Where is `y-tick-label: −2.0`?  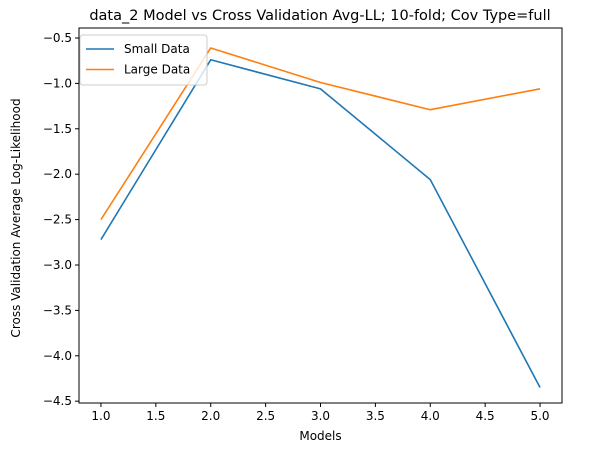
y-tick-label: −2.0 is located at coordinates (57, 174).